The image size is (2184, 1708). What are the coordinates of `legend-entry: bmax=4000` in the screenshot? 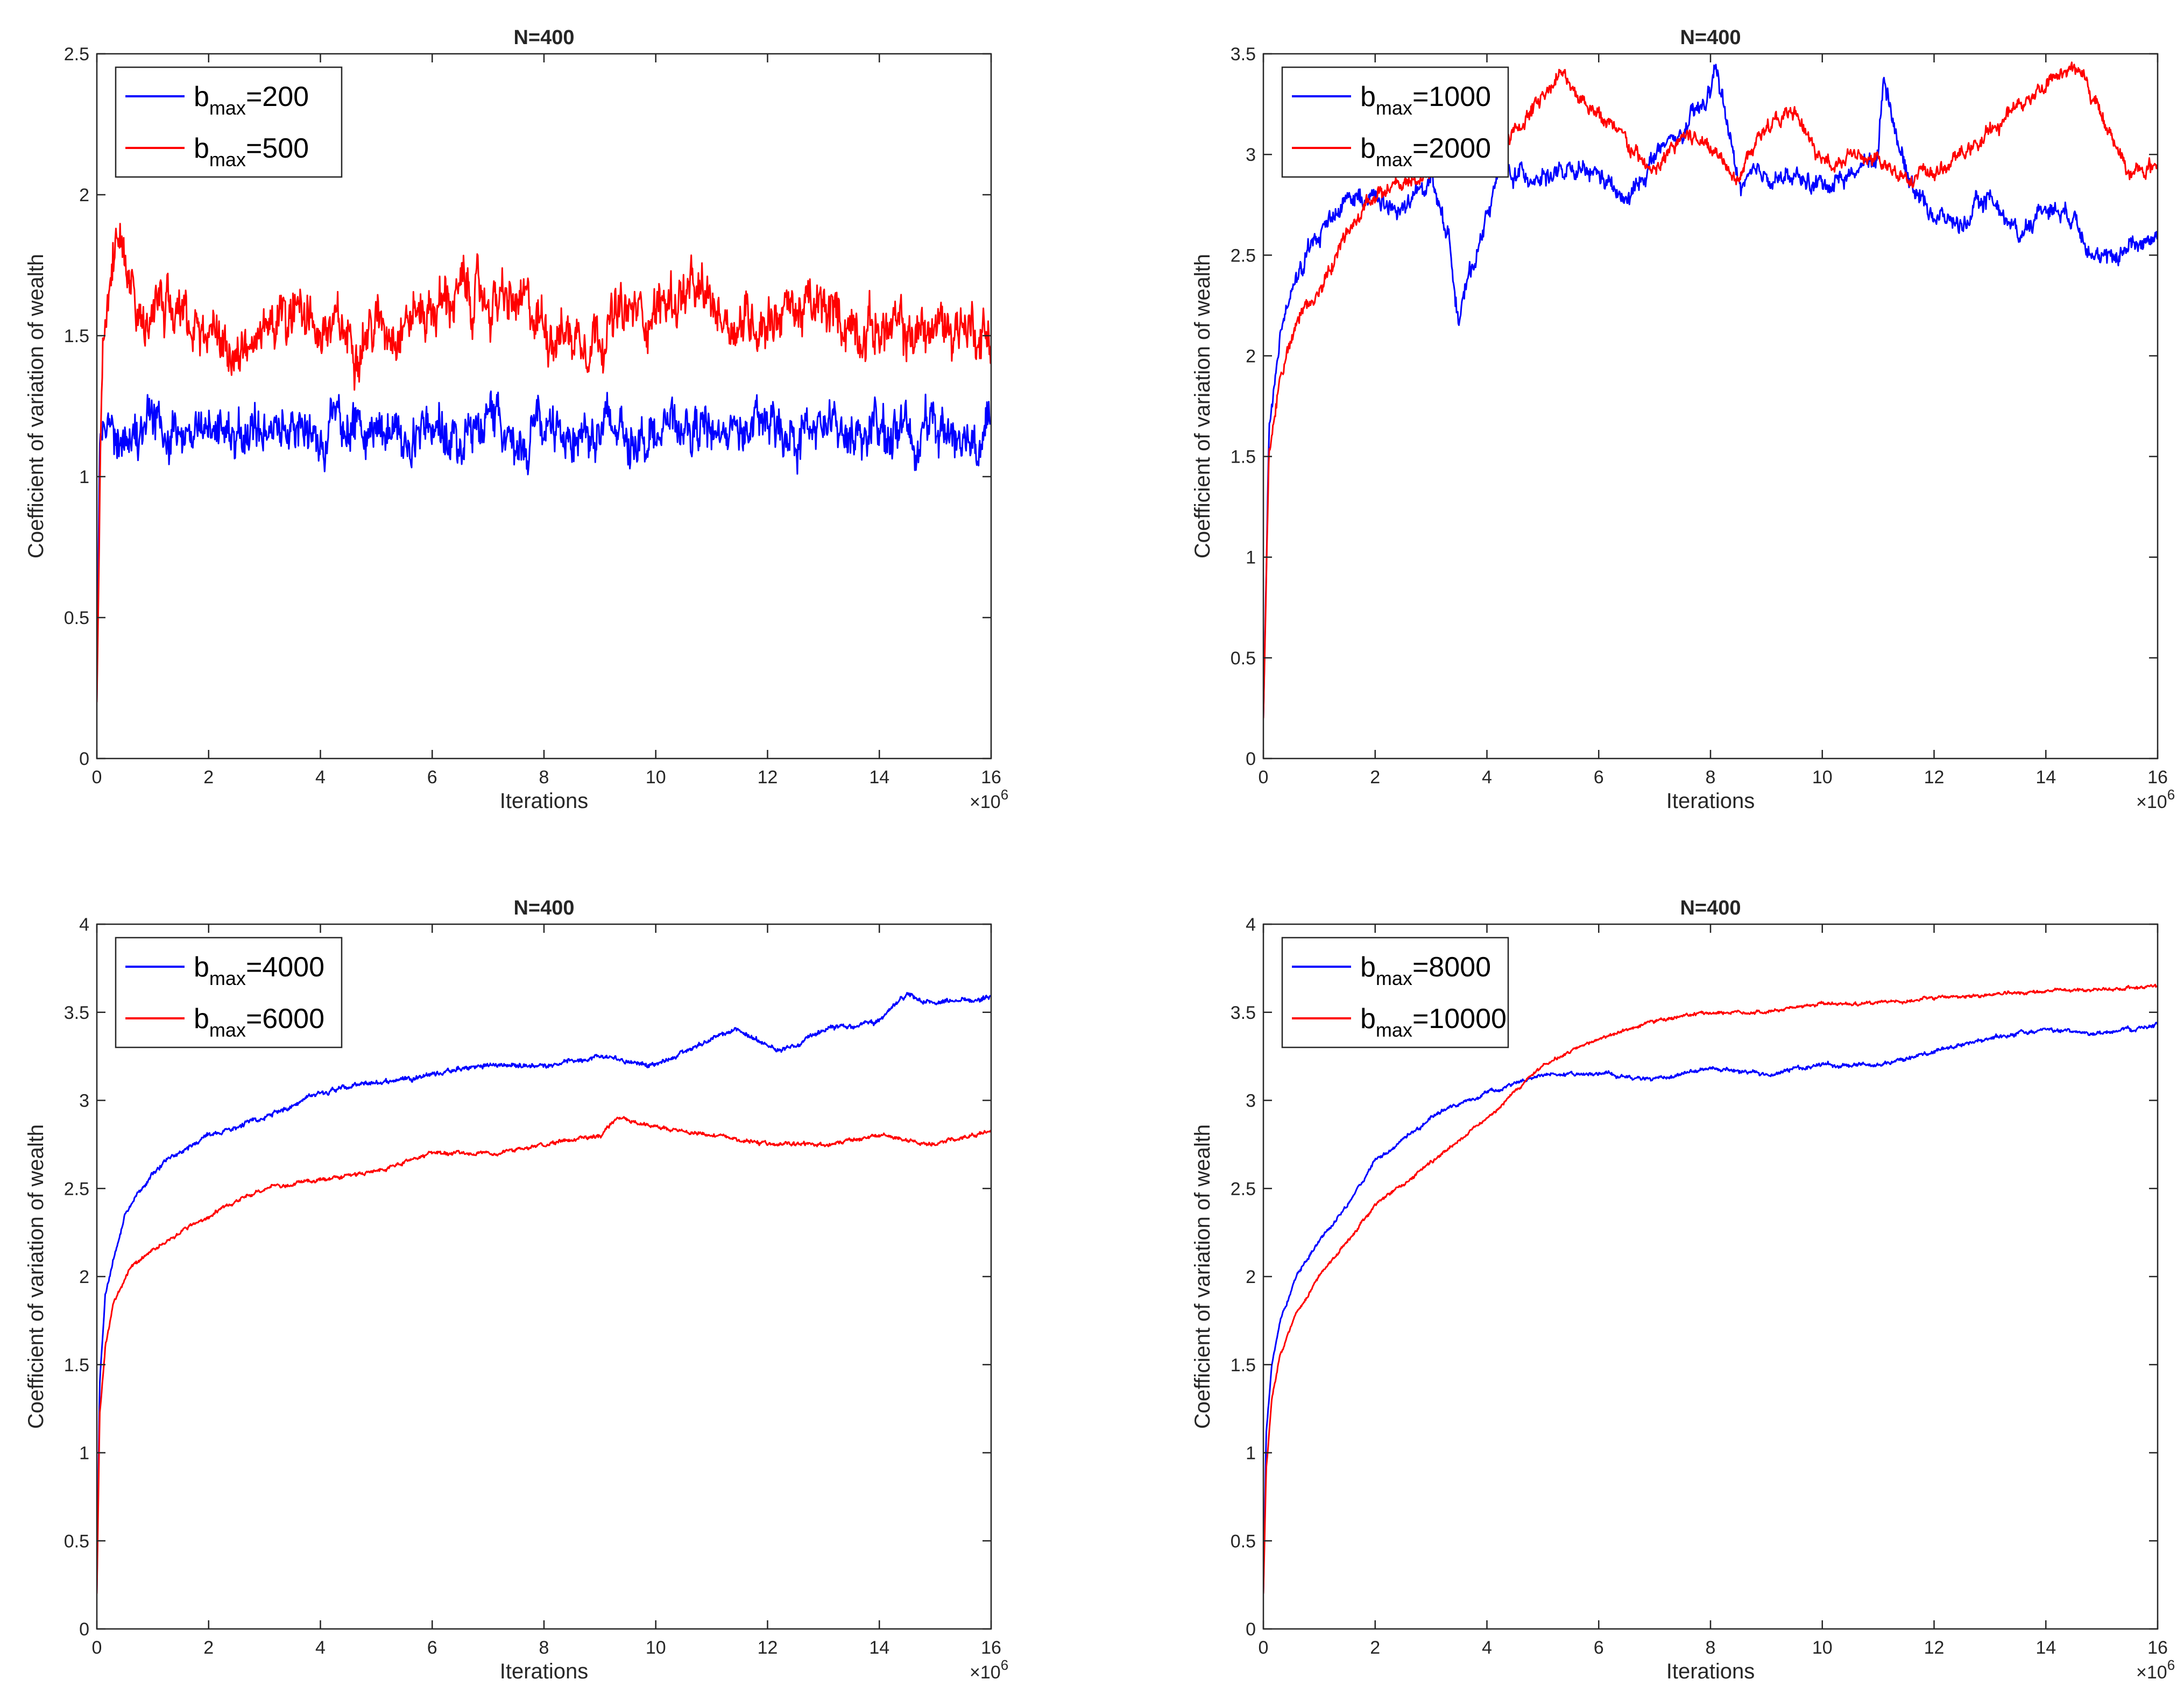 It's located at (259, 971).